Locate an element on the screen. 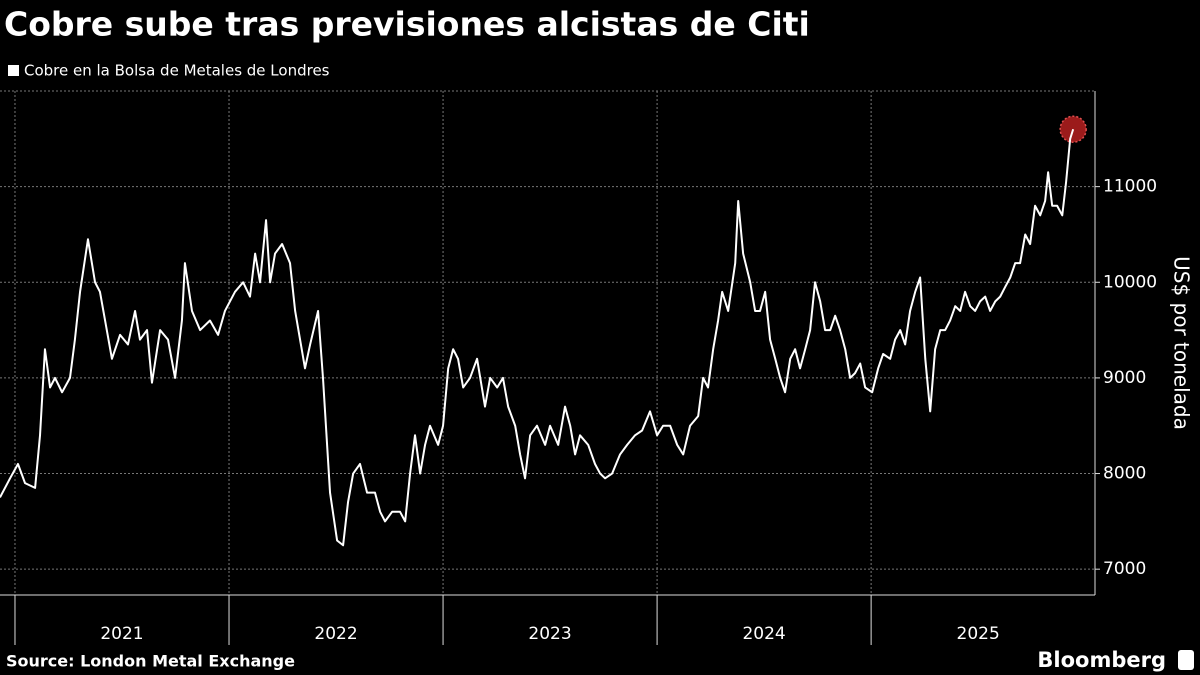 The image size is (1200, 675). x-tick-label: 2025 is located at coordinates (978, 634).